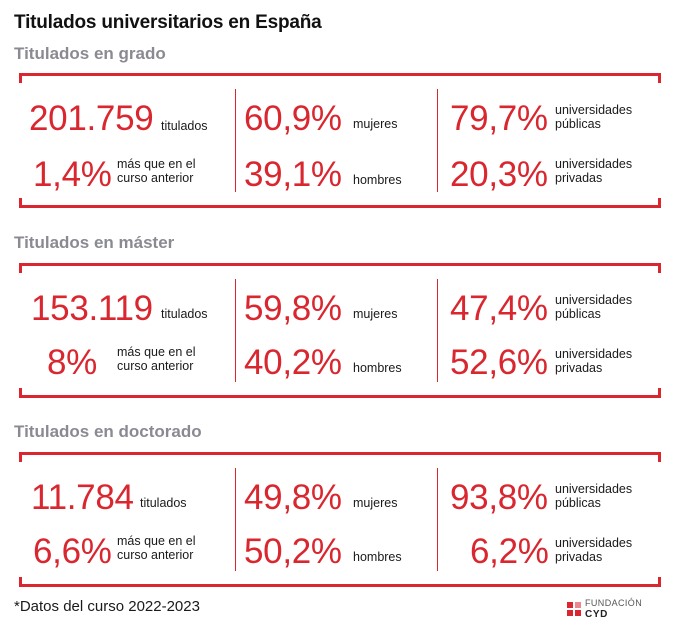  Describe the element at coordinates (82, 497) in the screenshot. I see `total-value: 11.784` at that location.